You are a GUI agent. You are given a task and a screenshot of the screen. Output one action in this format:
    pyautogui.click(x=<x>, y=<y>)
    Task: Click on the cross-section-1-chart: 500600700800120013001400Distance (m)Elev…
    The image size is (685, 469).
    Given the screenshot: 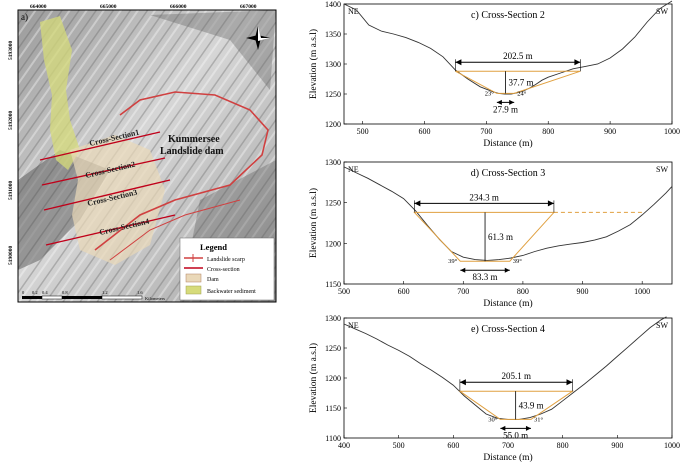 What is the action you would take?
    pyautogui.click(x=141, y=390)
    